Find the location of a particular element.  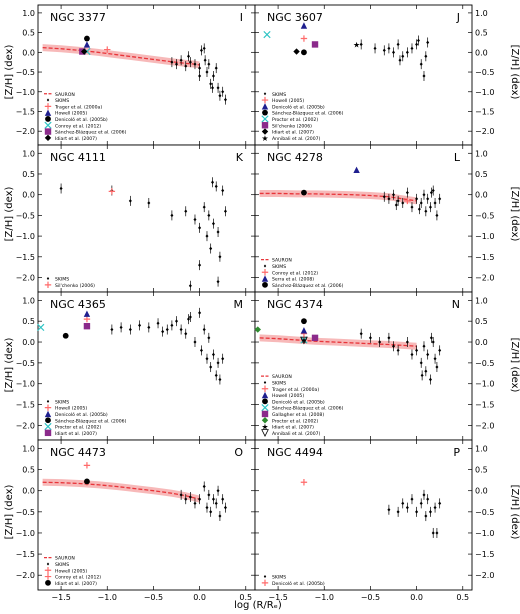

y-axis-label-right-row3: [Z/H] (dex) is located at coordinates (514, 365).